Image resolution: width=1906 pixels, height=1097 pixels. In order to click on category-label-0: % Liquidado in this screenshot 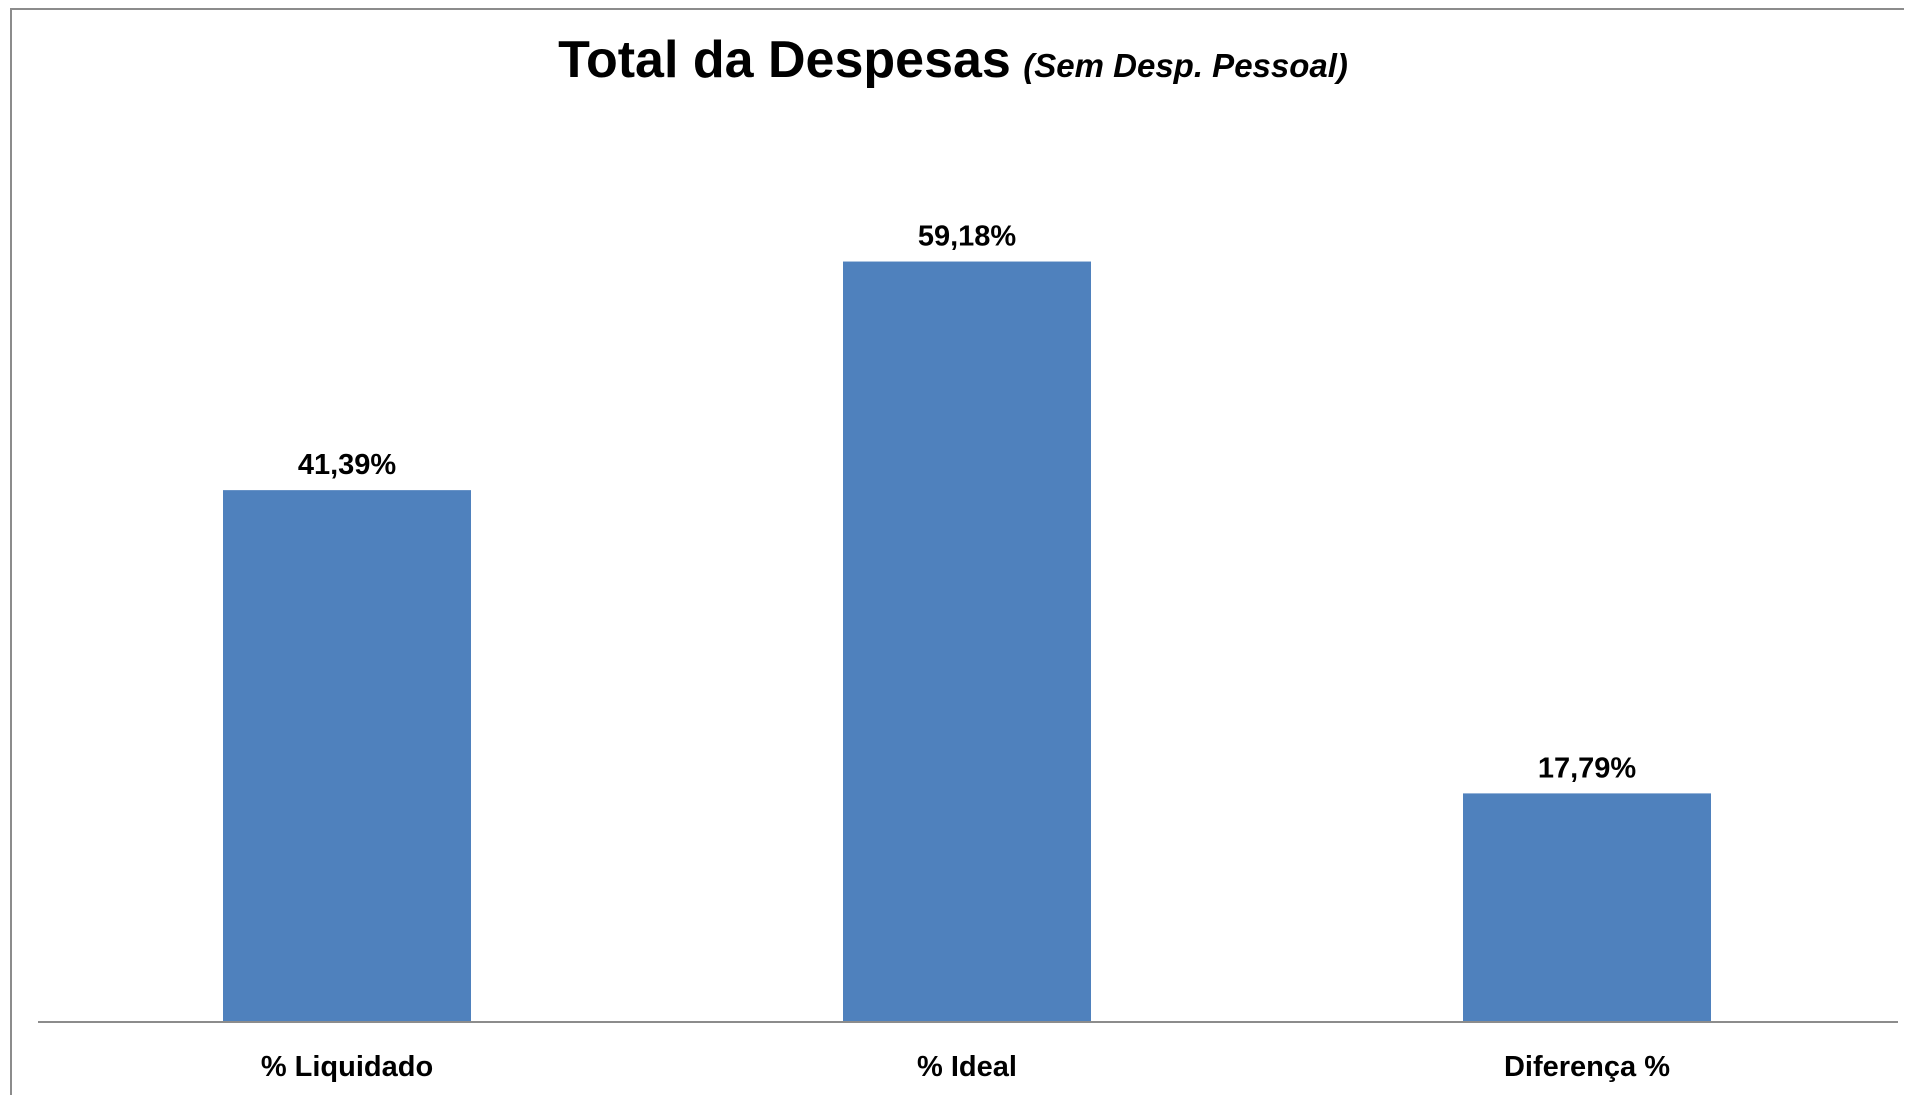, I will do `click(347, 1067)`.